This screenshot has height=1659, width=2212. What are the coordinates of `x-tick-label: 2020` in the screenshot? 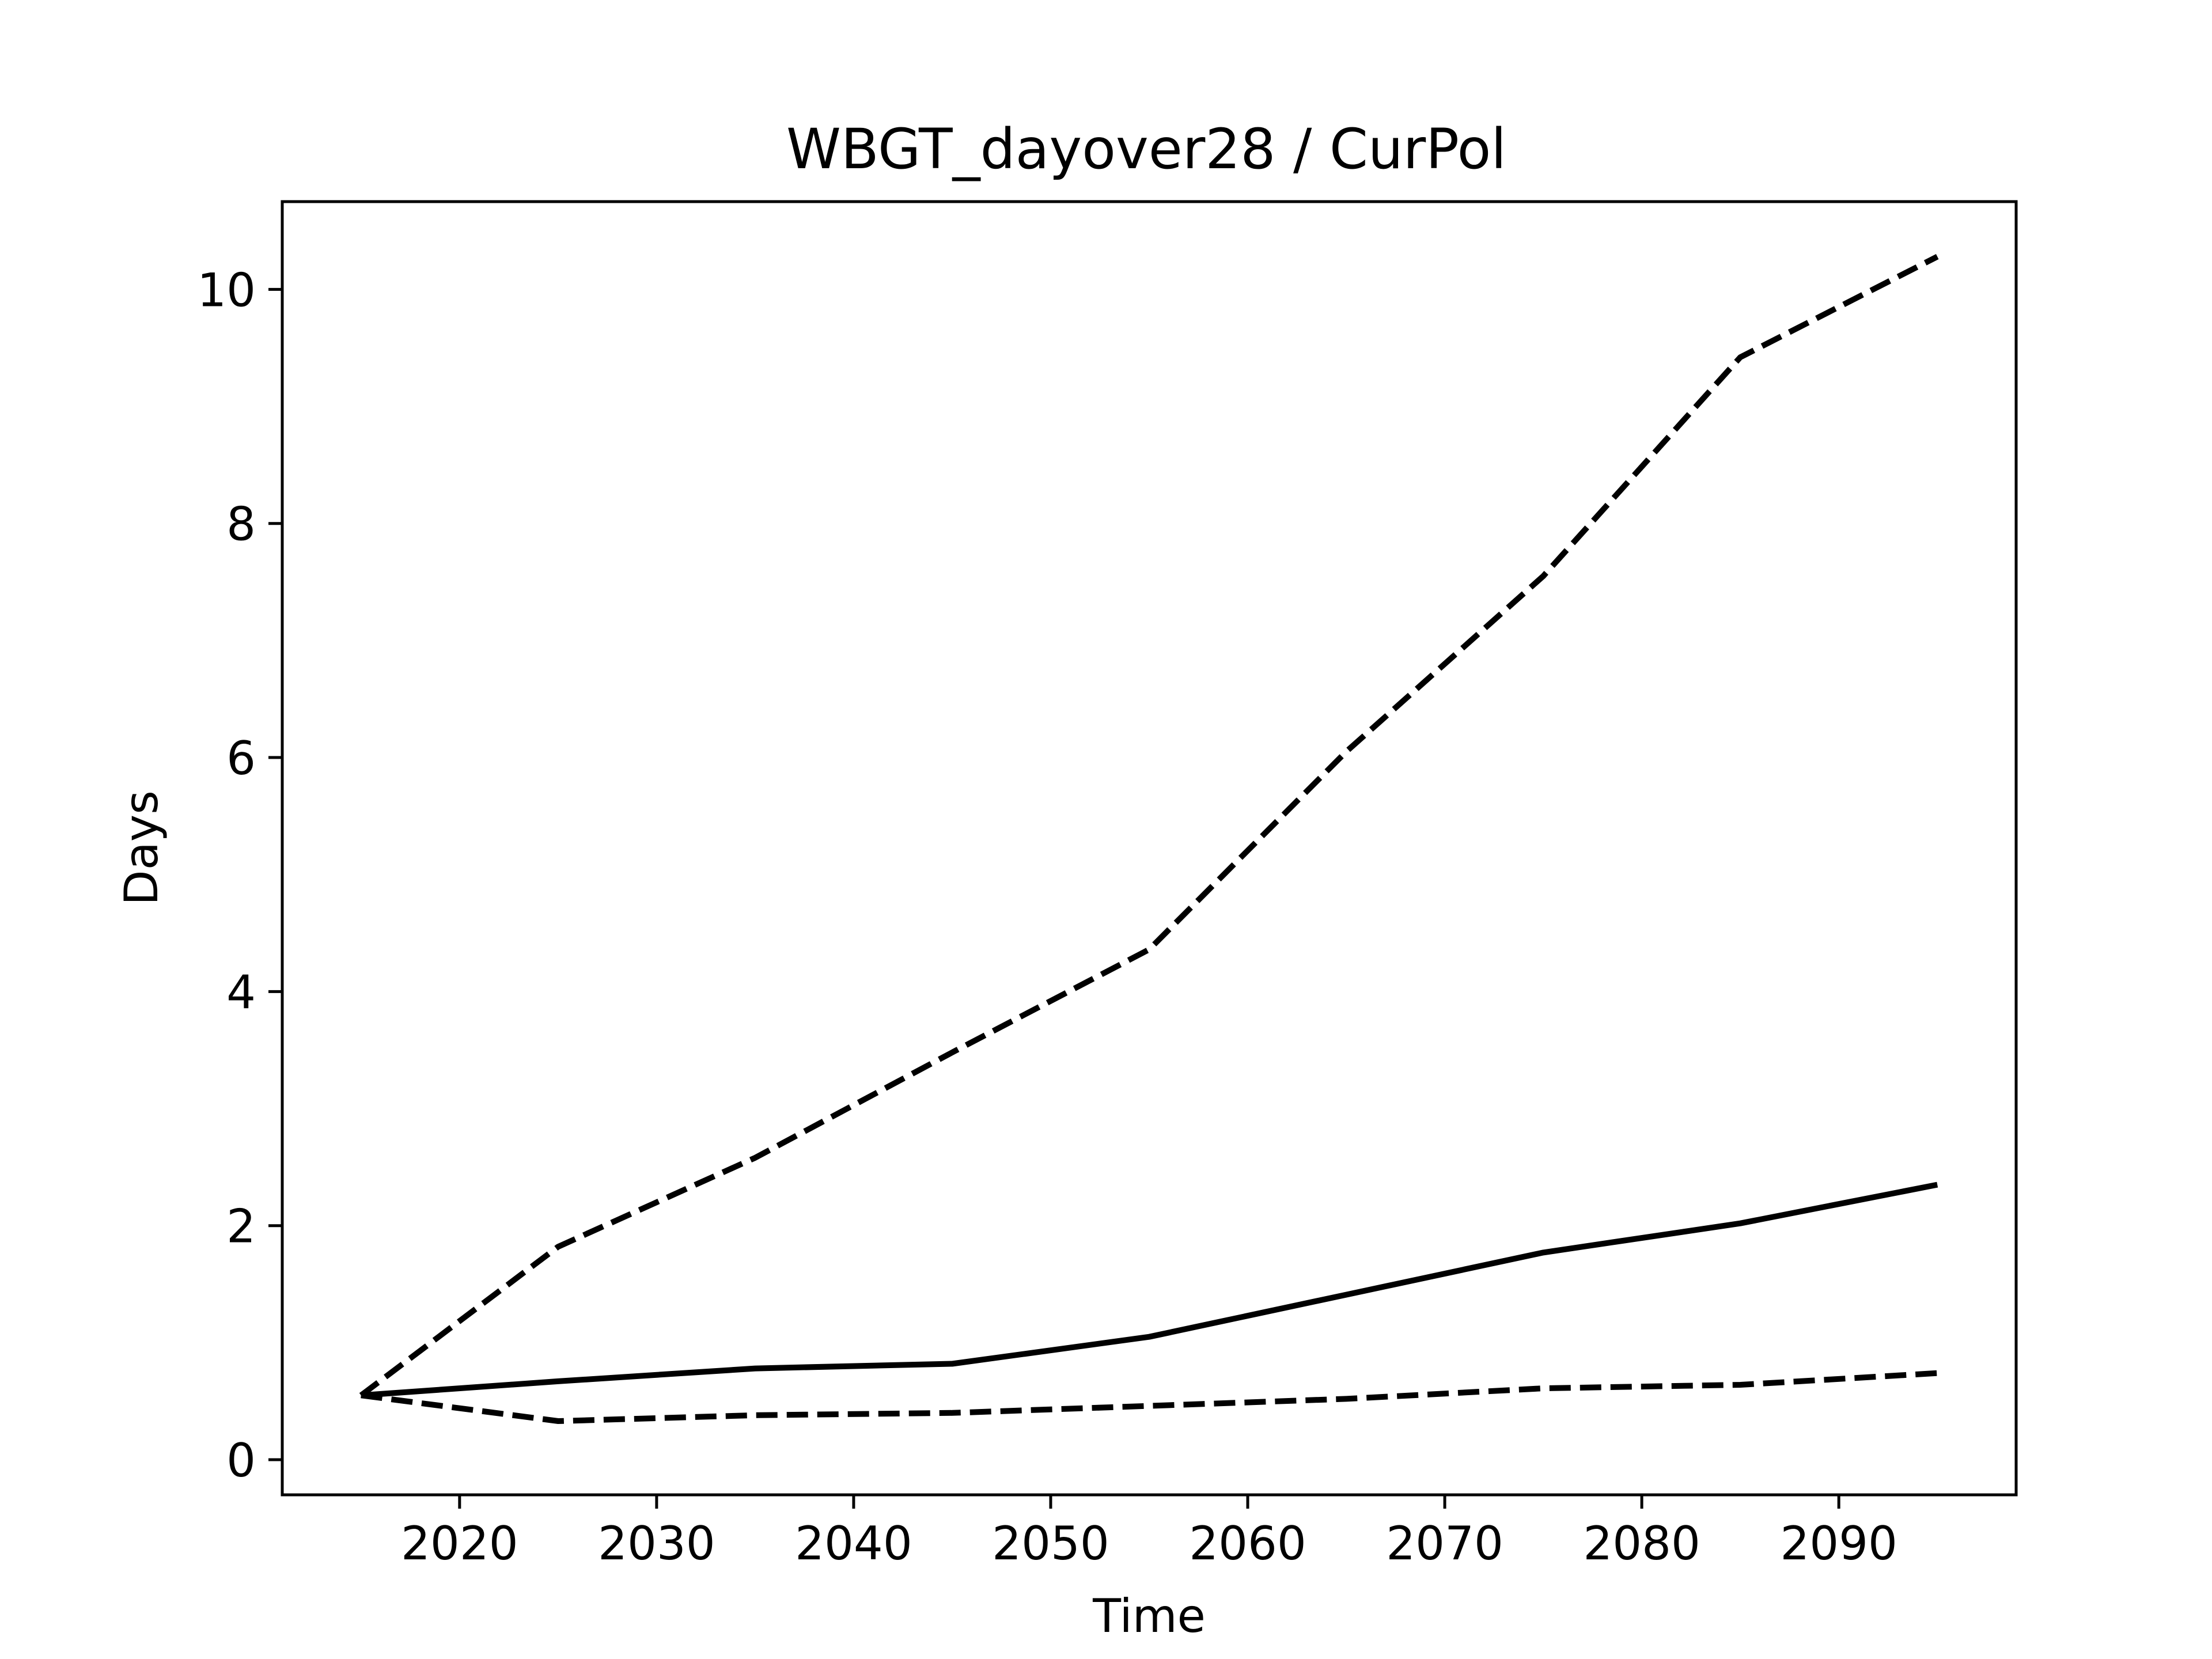 It's located at (459, 1543).